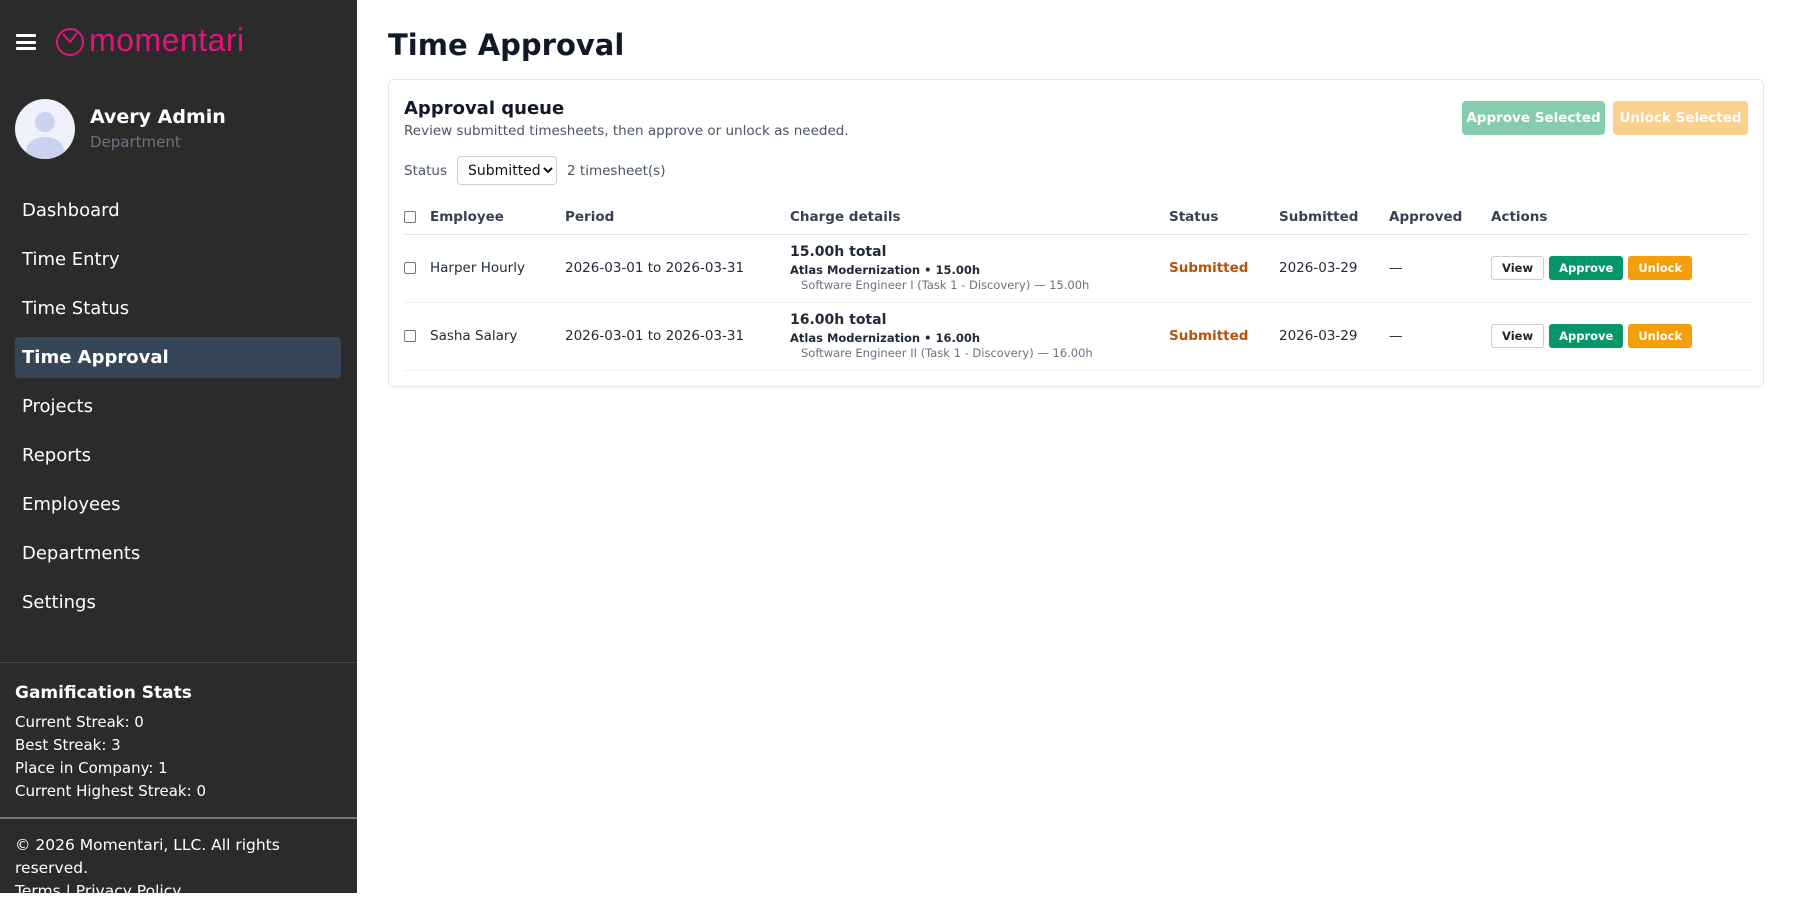 The height and width of the screenshot is (903, 1794). Describe the element at coordinates (410, 216) in the screenshot. I see `select-all-checkbox` at that location.